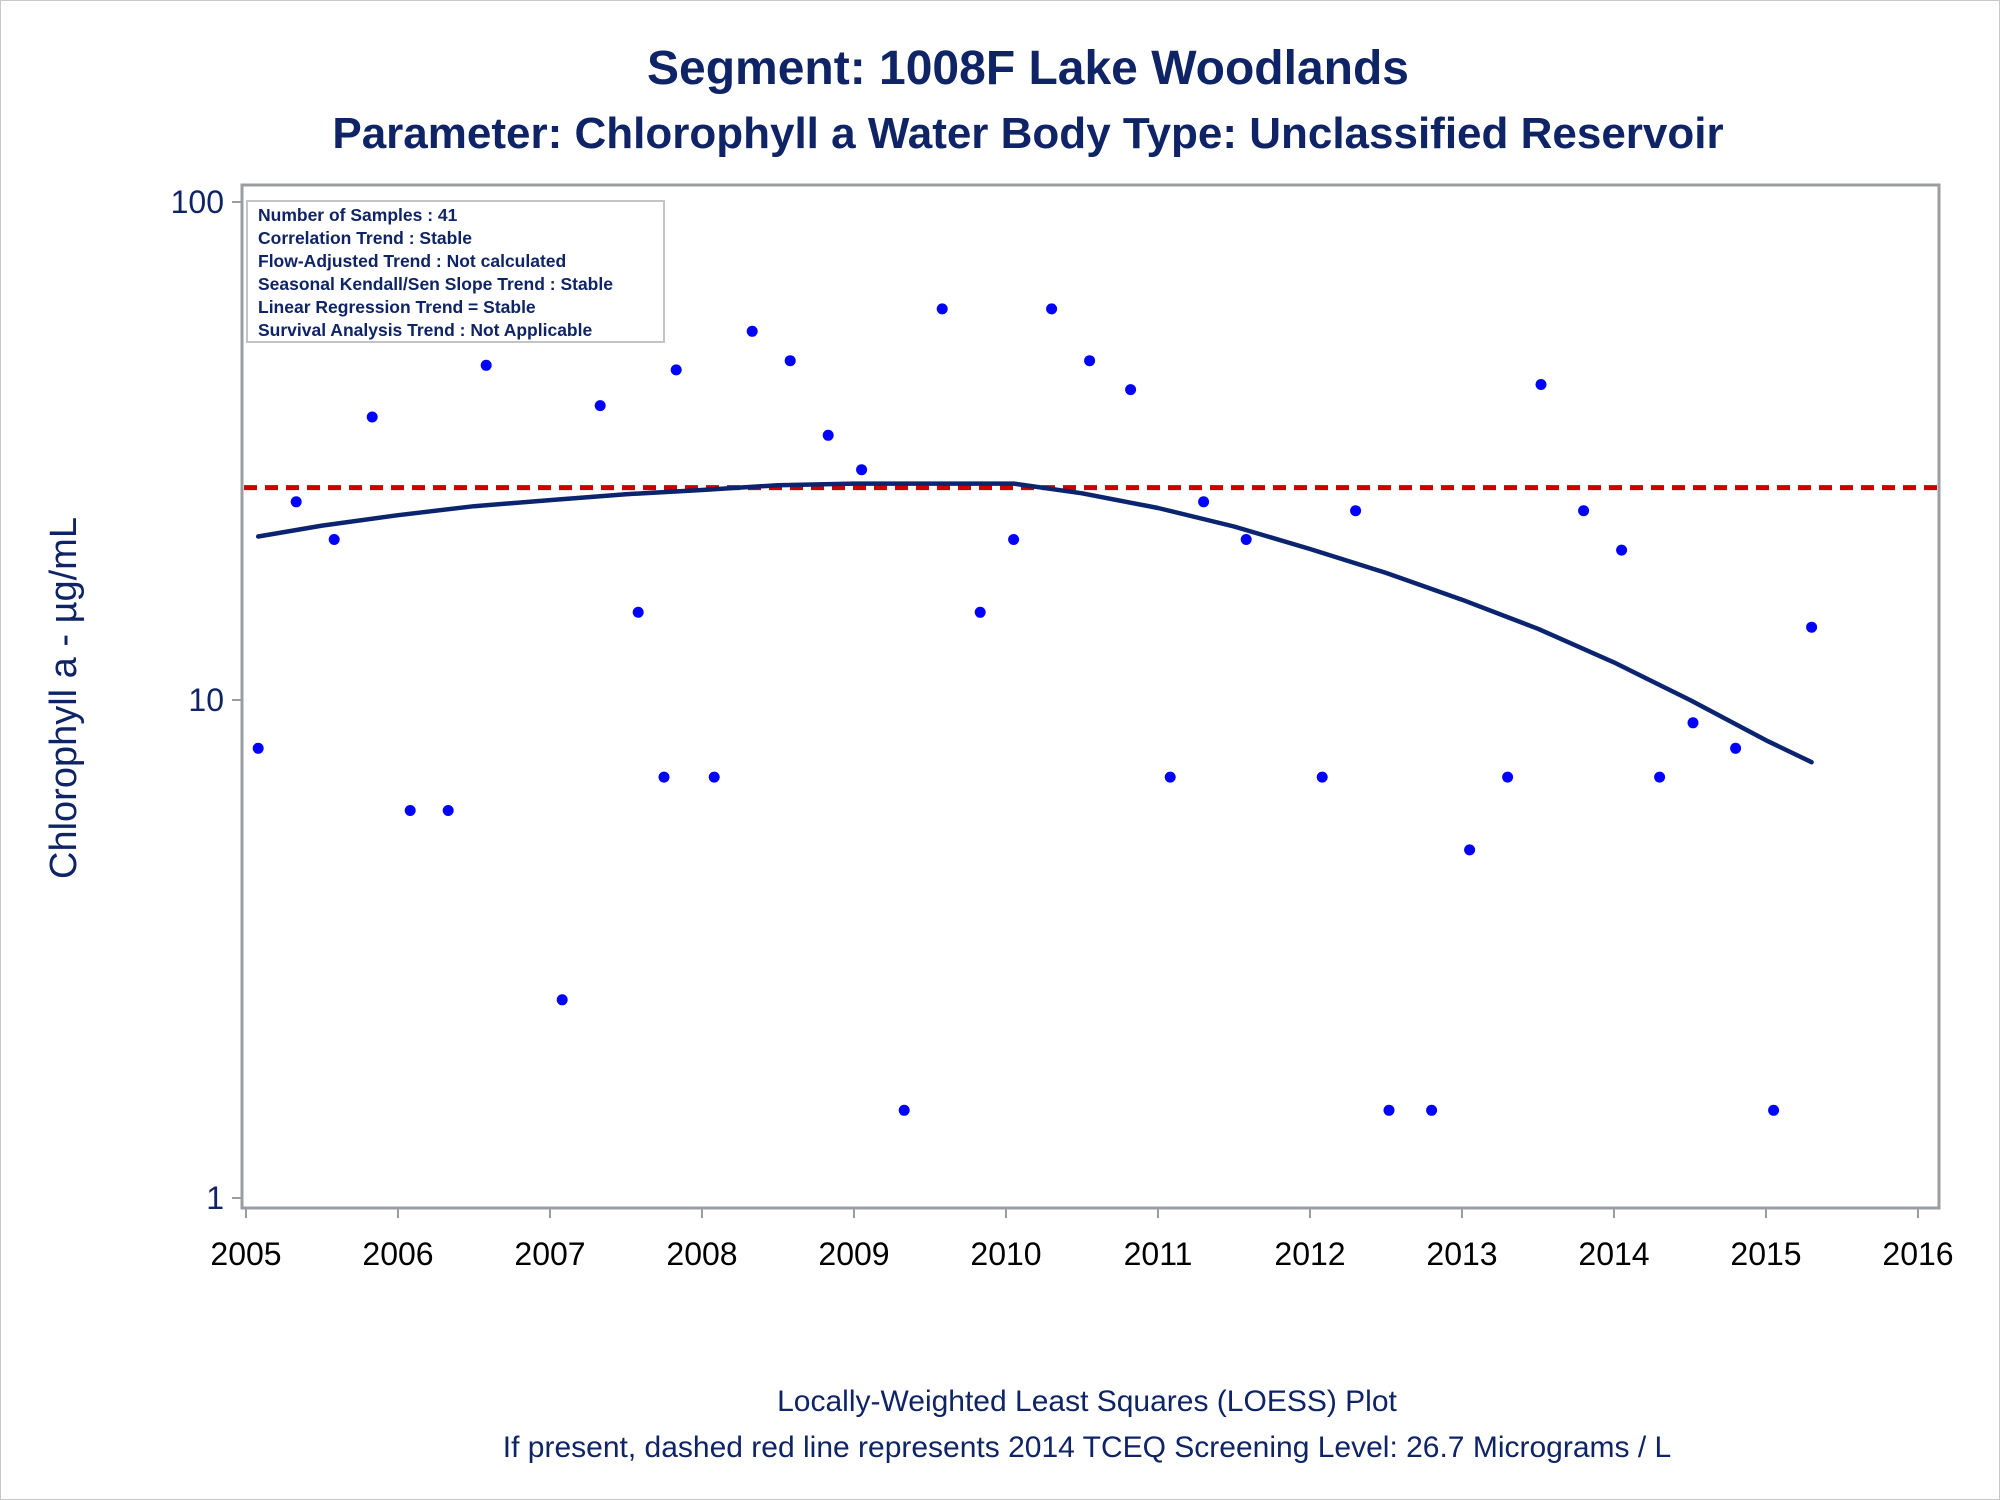  I want to click on info-correlation-trend: Correlation Trend : Stable, so click(365, 238).